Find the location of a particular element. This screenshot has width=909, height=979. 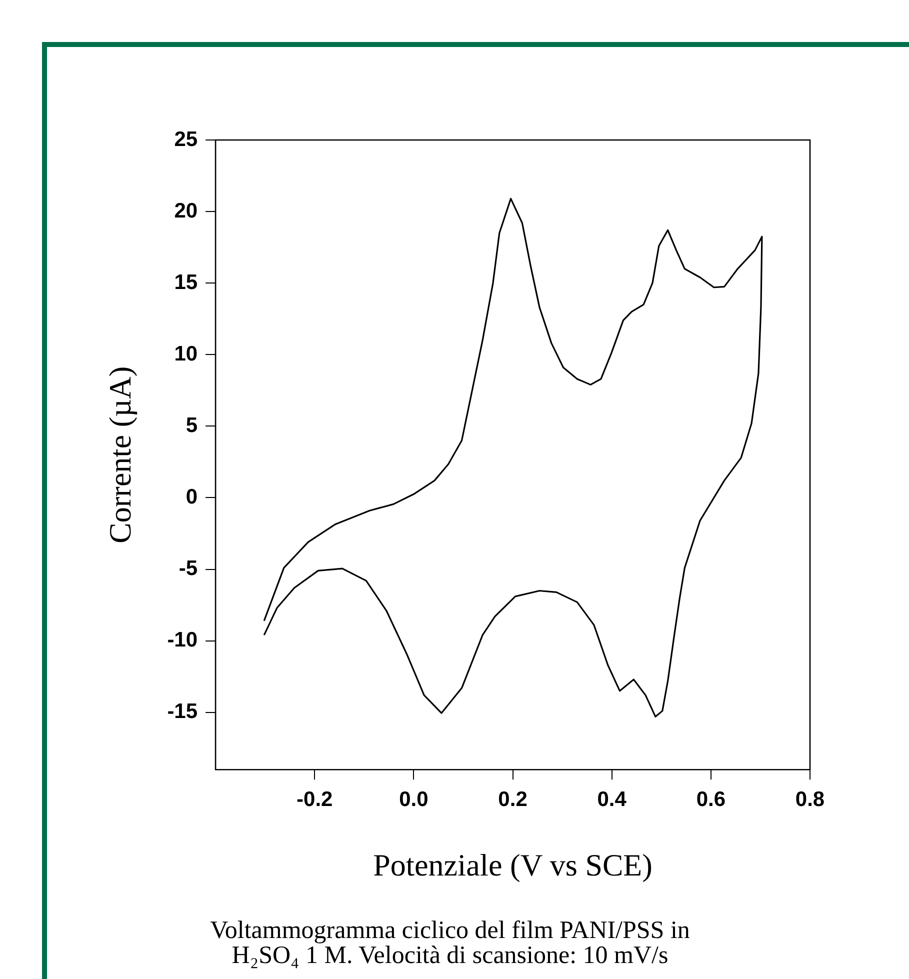

y-tick-label: 20 is located at coordinates (186, 210).